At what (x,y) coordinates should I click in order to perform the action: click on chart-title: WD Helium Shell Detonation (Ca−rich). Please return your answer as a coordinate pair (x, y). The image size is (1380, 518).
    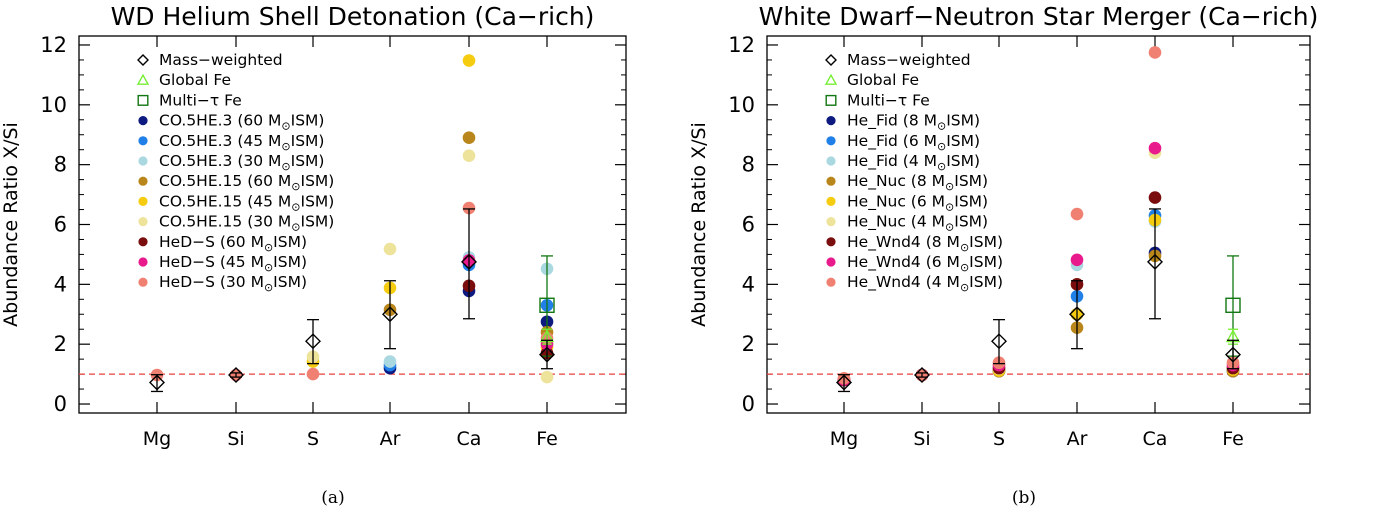
    Looking at the image, I should click on (353, 16).